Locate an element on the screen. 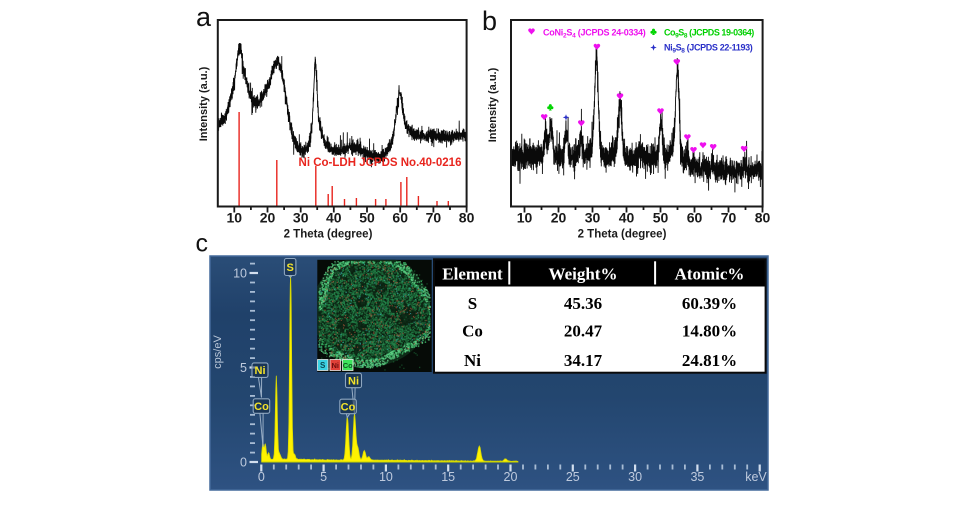  svg-text: 25 is located at coordinates (573, 477).